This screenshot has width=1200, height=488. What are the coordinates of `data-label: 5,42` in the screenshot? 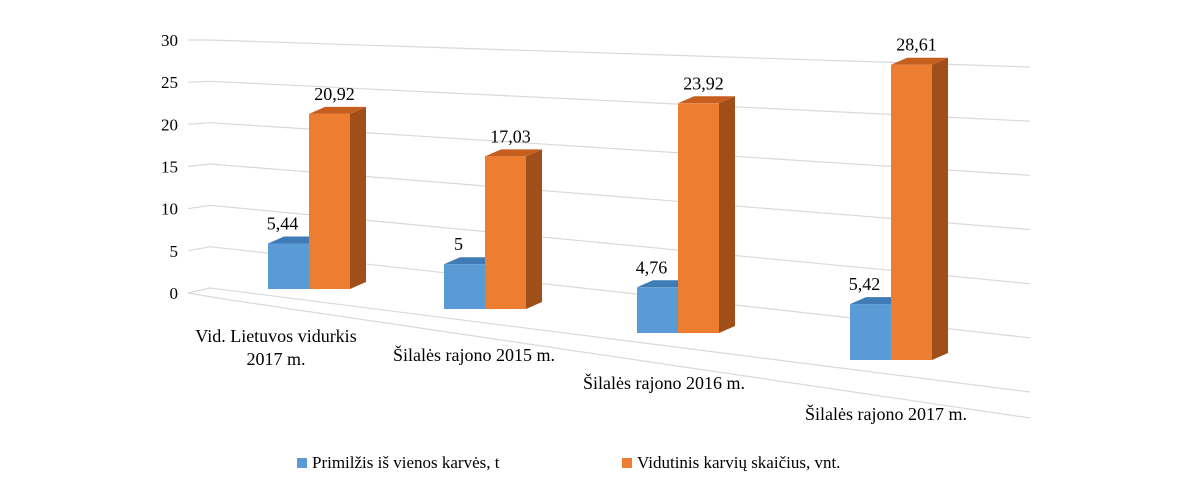 It's located at (865, 284).